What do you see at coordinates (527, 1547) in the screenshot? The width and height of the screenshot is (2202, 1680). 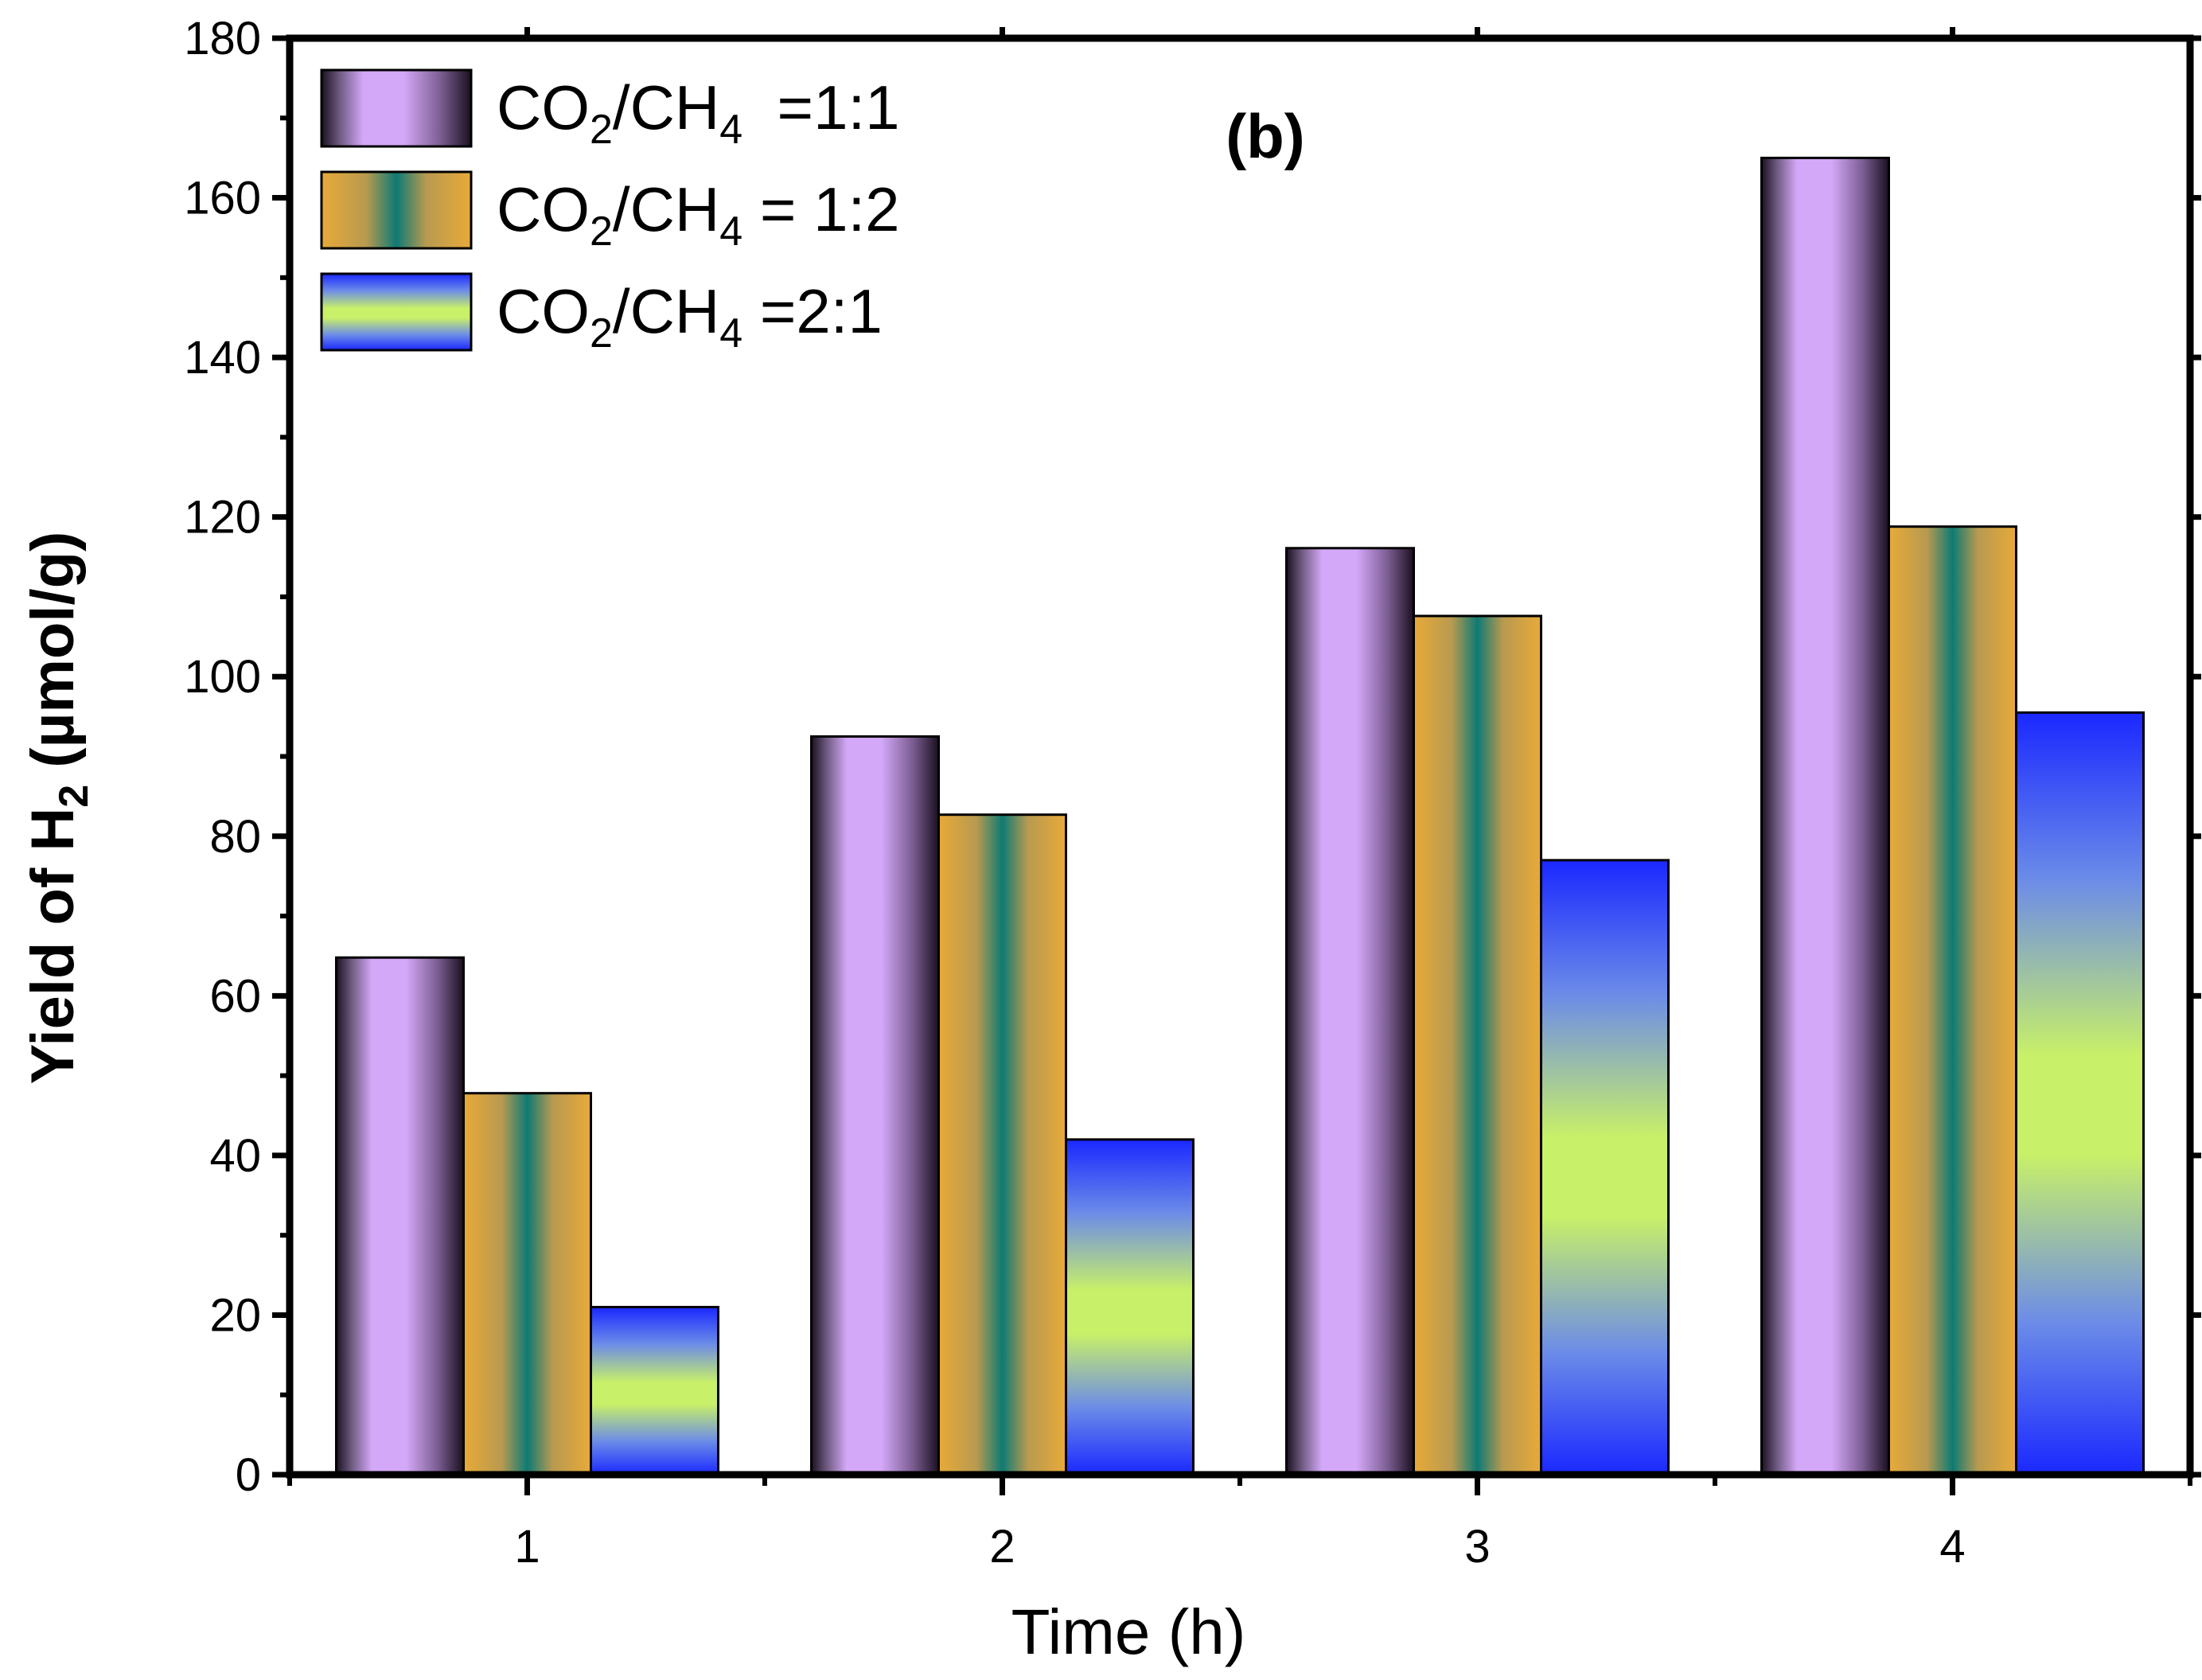 I see `x-tick-label: 1` at bounding box center [527, 1547].